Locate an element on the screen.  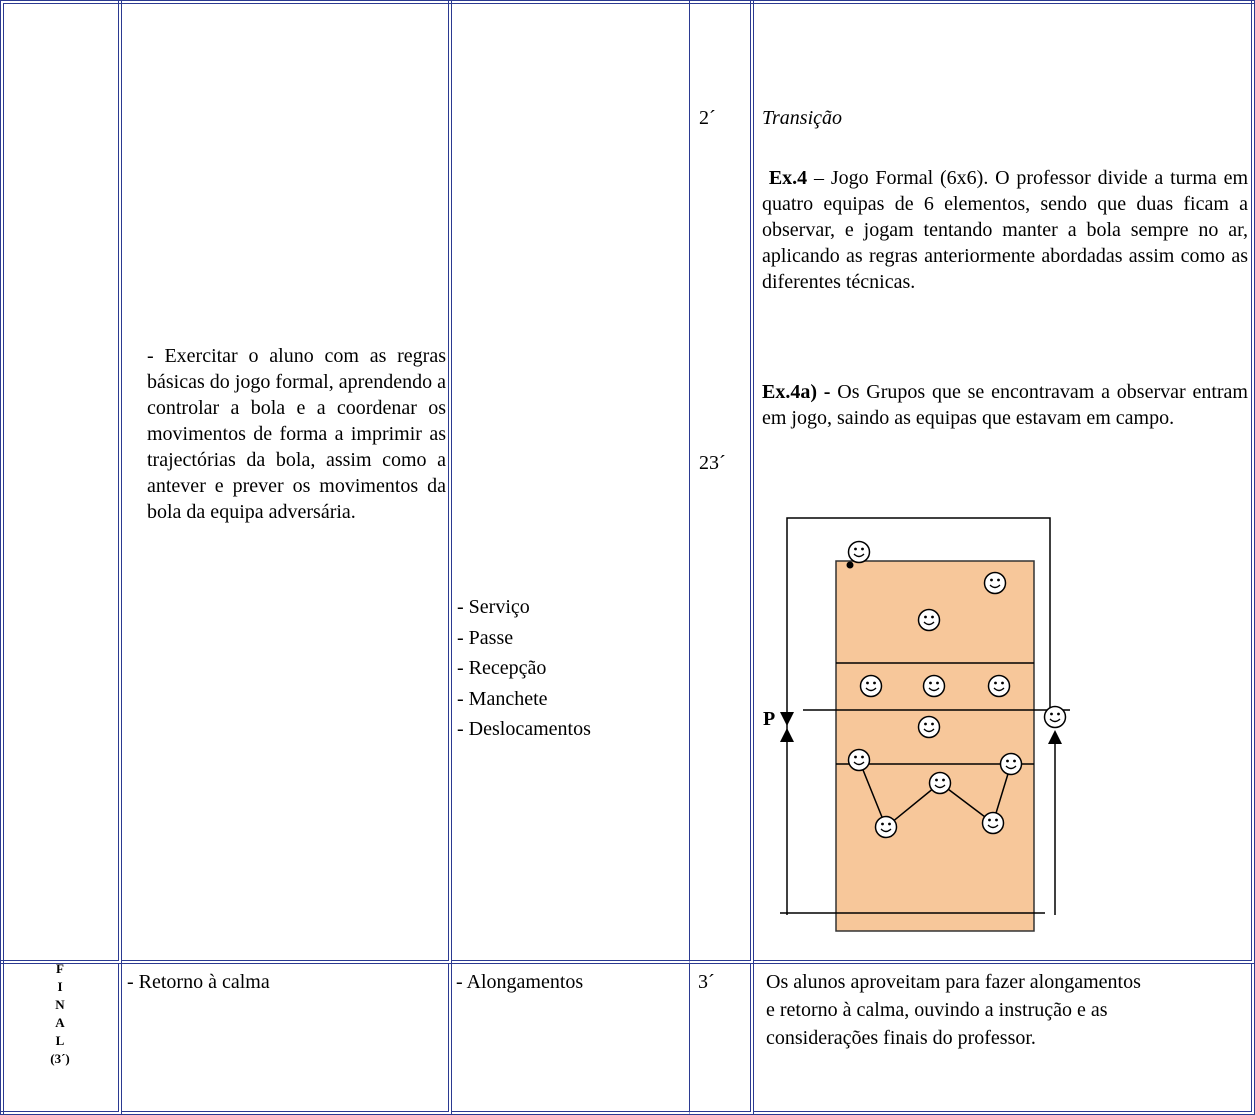
court-diagram: P is located at coordinates (916, 724).